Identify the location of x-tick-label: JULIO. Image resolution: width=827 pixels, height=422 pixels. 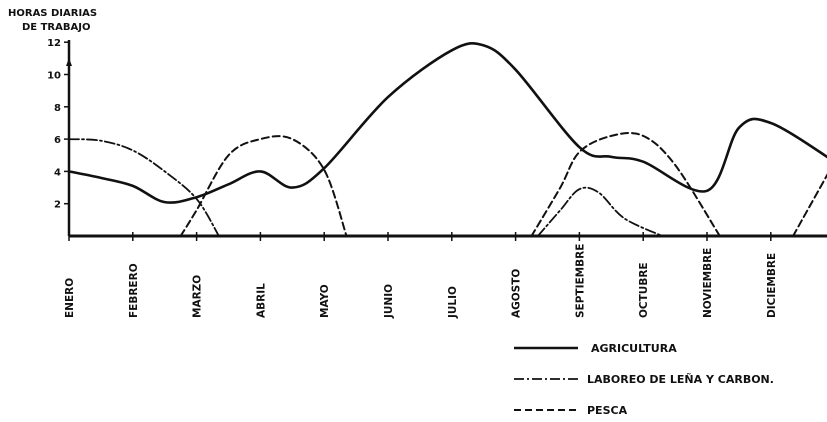
(453, 302).